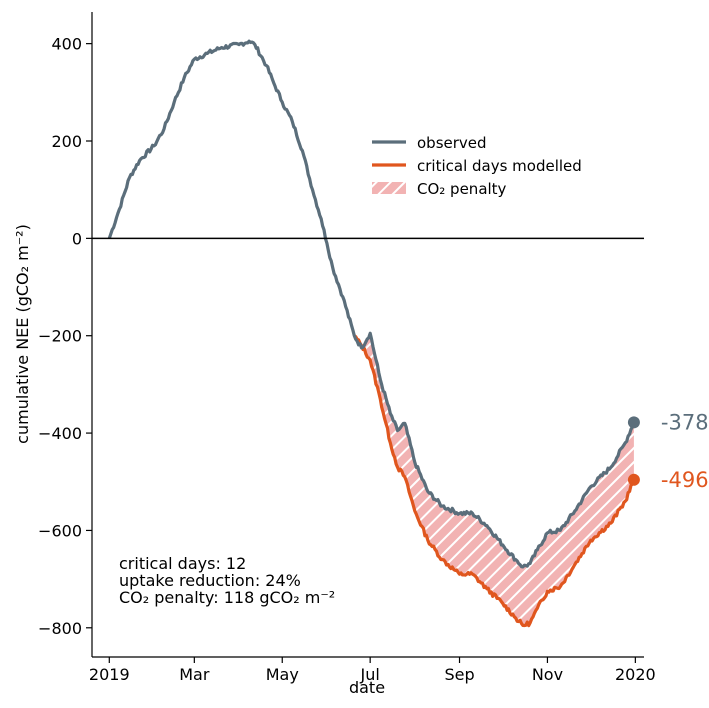 Image resolution: width=709 pixels, height=708 pixels. Describe the element at coordinates (60, 433) in the screenshot. I see `y-tick-label: −400` at that location.